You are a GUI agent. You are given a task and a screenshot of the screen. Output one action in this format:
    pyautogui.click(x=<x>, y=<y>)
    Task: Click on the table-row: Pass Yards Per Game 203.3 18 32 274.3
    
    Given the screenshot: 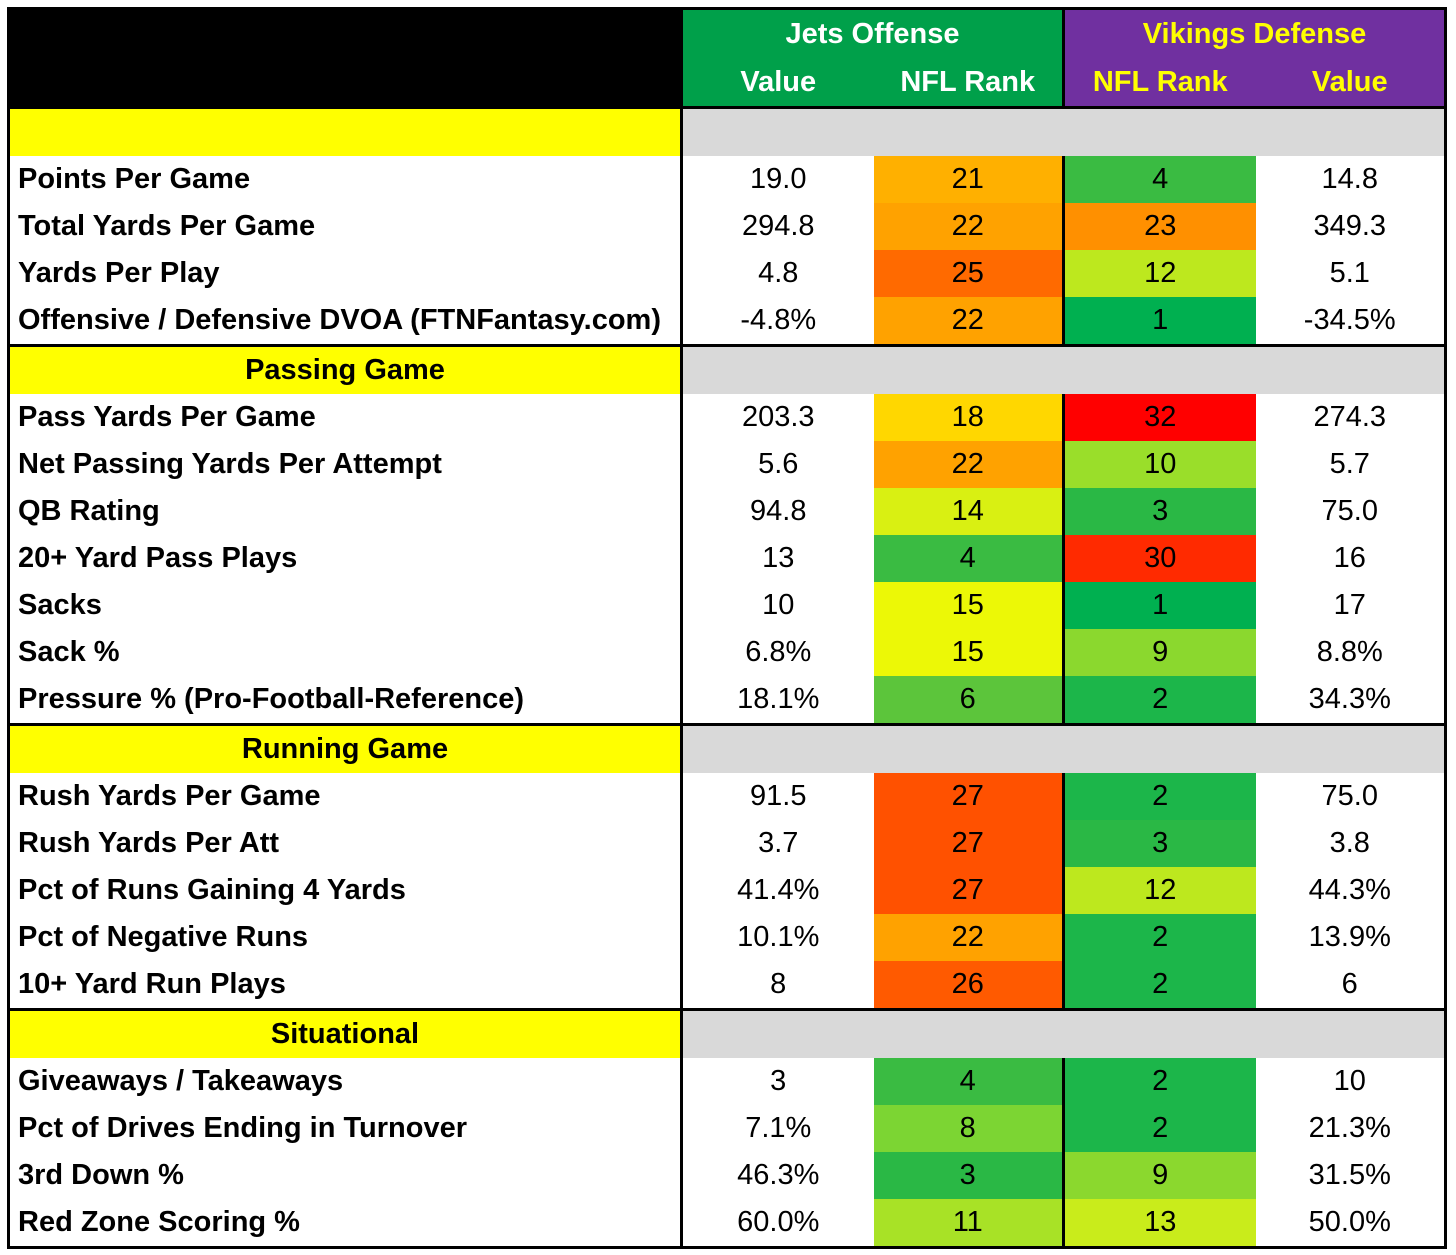 What is the action you would take?
    pyautogui.click(x=727, y=417)
    